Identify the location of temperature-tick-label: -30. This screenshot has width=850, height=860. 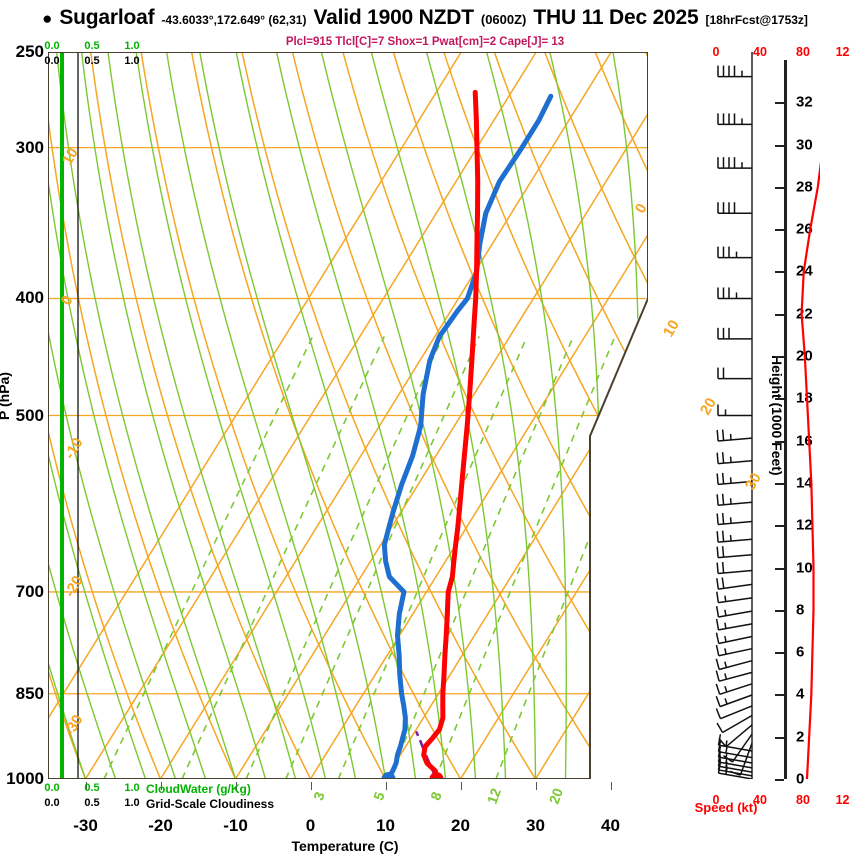
(85, 825).